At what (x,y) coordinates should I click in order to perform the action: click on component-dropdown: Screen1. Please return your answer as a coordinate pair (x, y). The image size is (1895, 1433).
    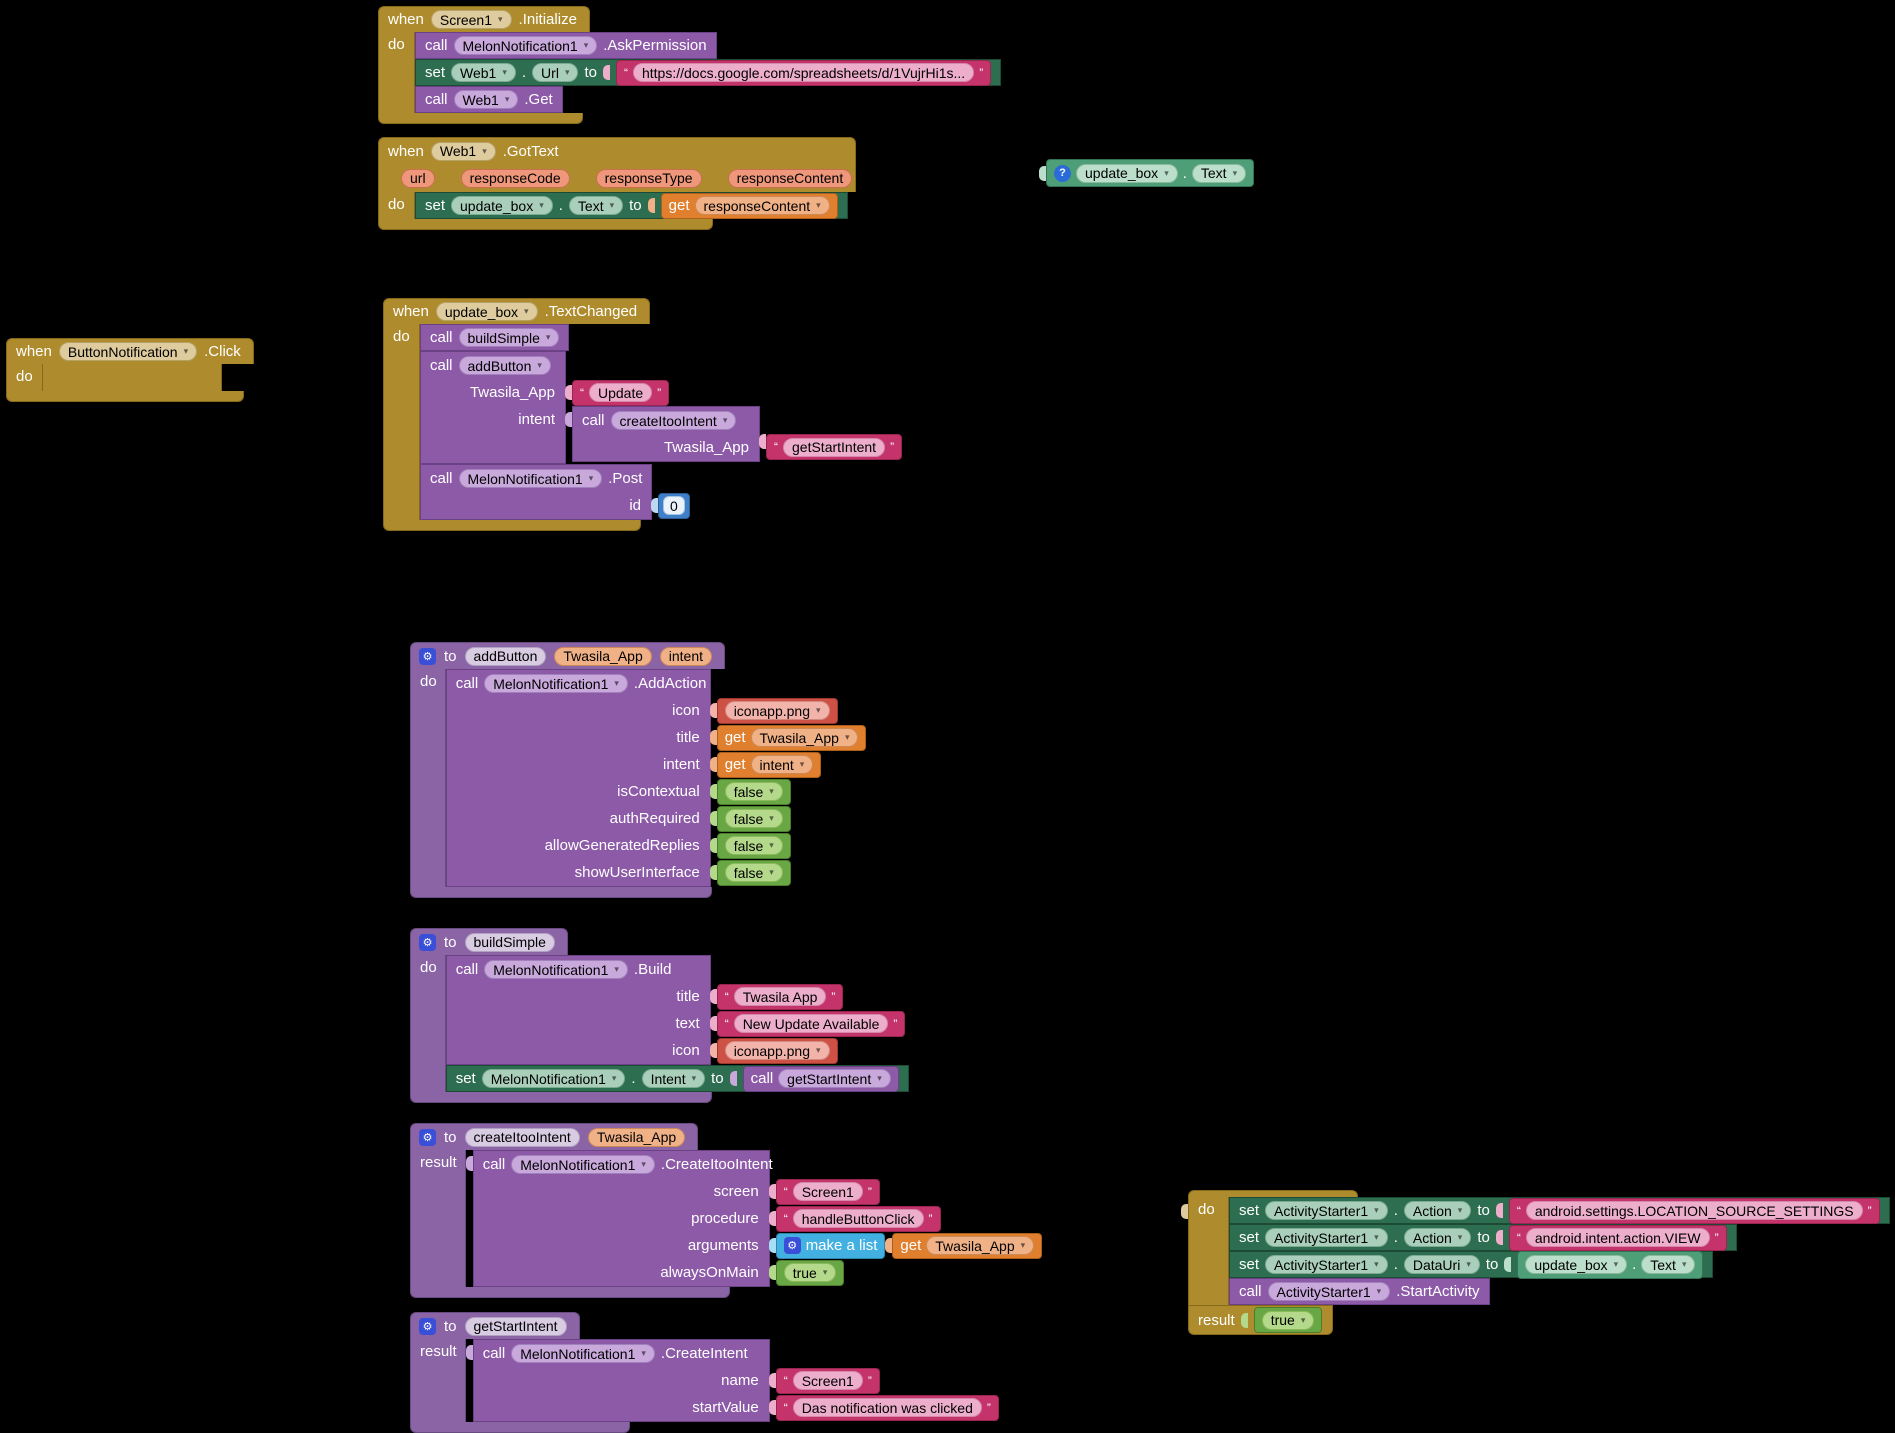
    Looking at the image, I should click on (471, 19).